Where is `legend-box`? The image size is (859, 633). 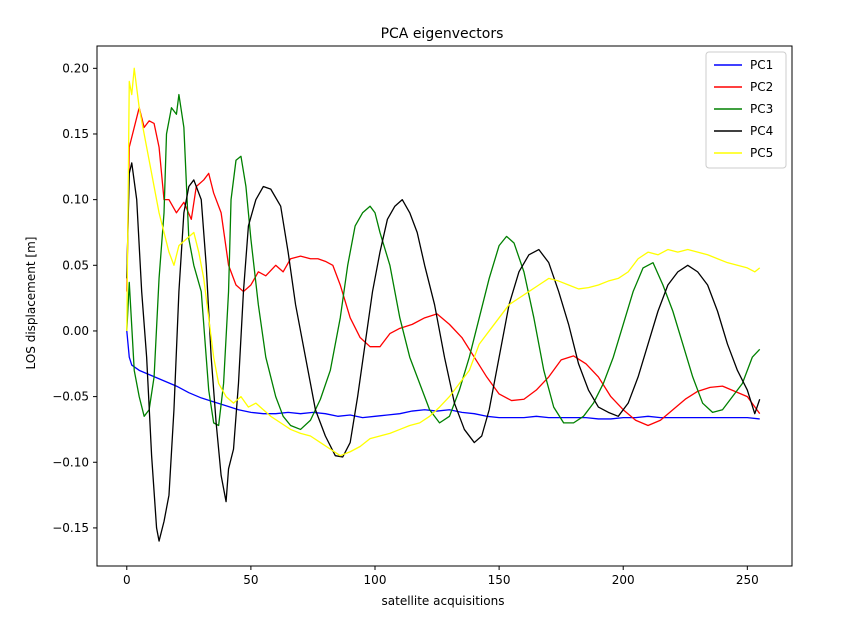
legend-box is located at coordinates (746, 110).